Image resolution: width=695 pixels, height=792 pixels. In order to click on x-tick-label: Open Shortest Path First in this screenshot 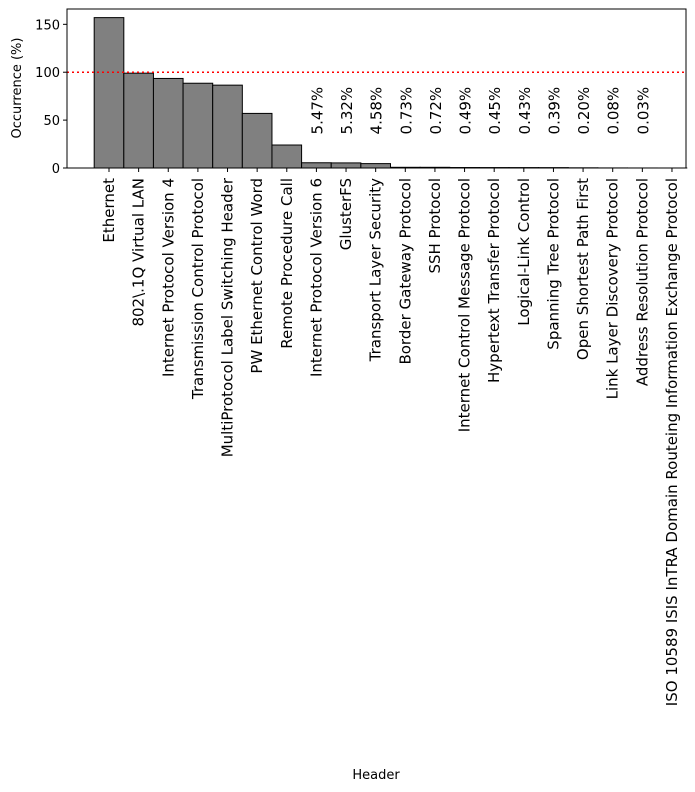, I will do `click(583, 269)`.